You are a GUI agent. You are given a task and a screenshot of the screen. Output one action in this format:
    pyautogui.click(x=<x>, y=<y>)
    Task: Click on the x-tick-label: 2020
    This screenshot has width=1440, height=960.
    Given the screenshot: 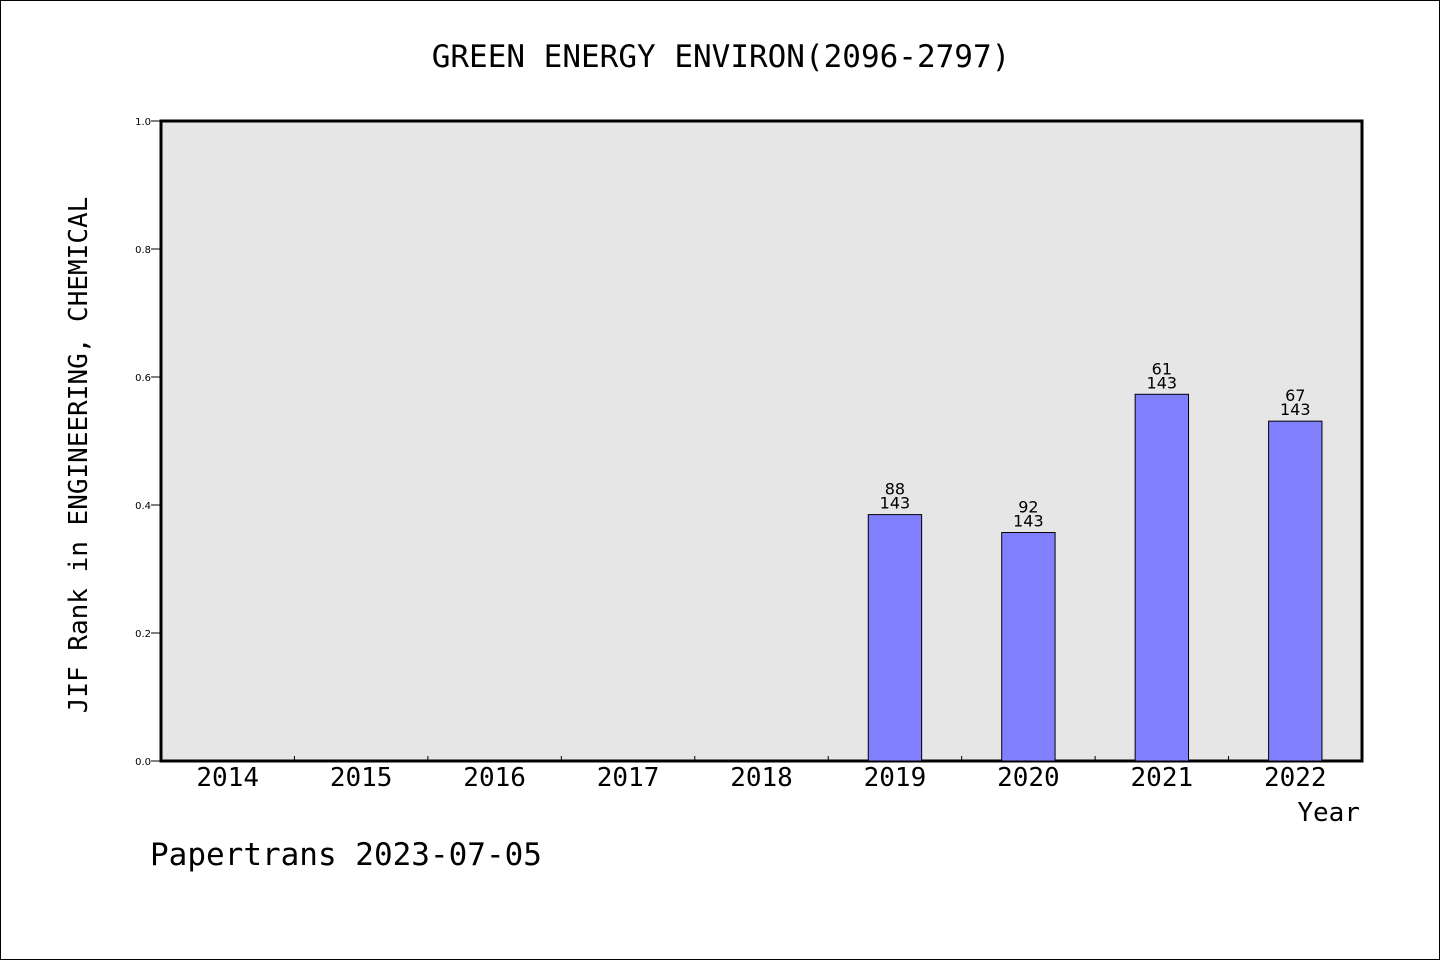 What is the action you would take?
    pyautogui.click(x=1028, y=778)
    